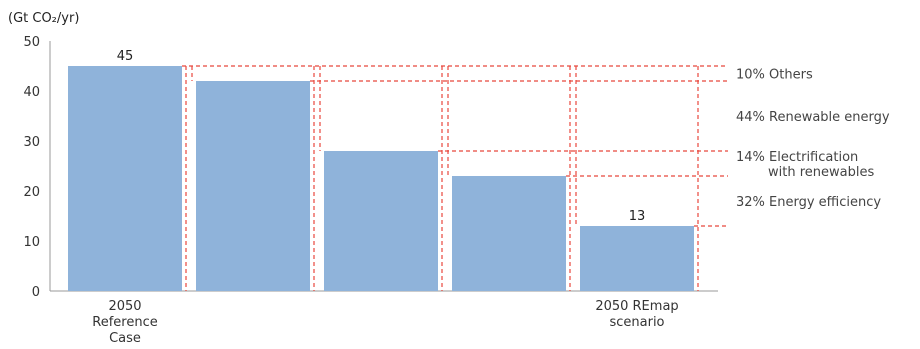 This screenshot has height=349, width=920. Describe the element at coordinates (813, 117) in the screenshot. I see `reduction-annotation: 44% Renewable energy` at that location.